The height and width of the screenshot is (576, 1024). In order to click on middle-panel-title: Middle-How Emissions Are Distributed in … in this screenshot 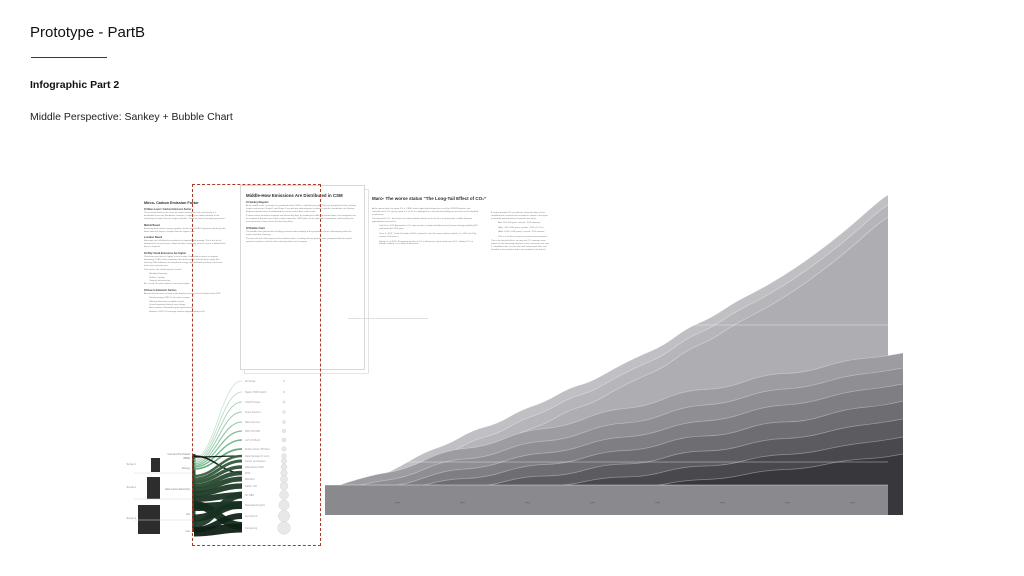, I will do `click(294, 195)`.